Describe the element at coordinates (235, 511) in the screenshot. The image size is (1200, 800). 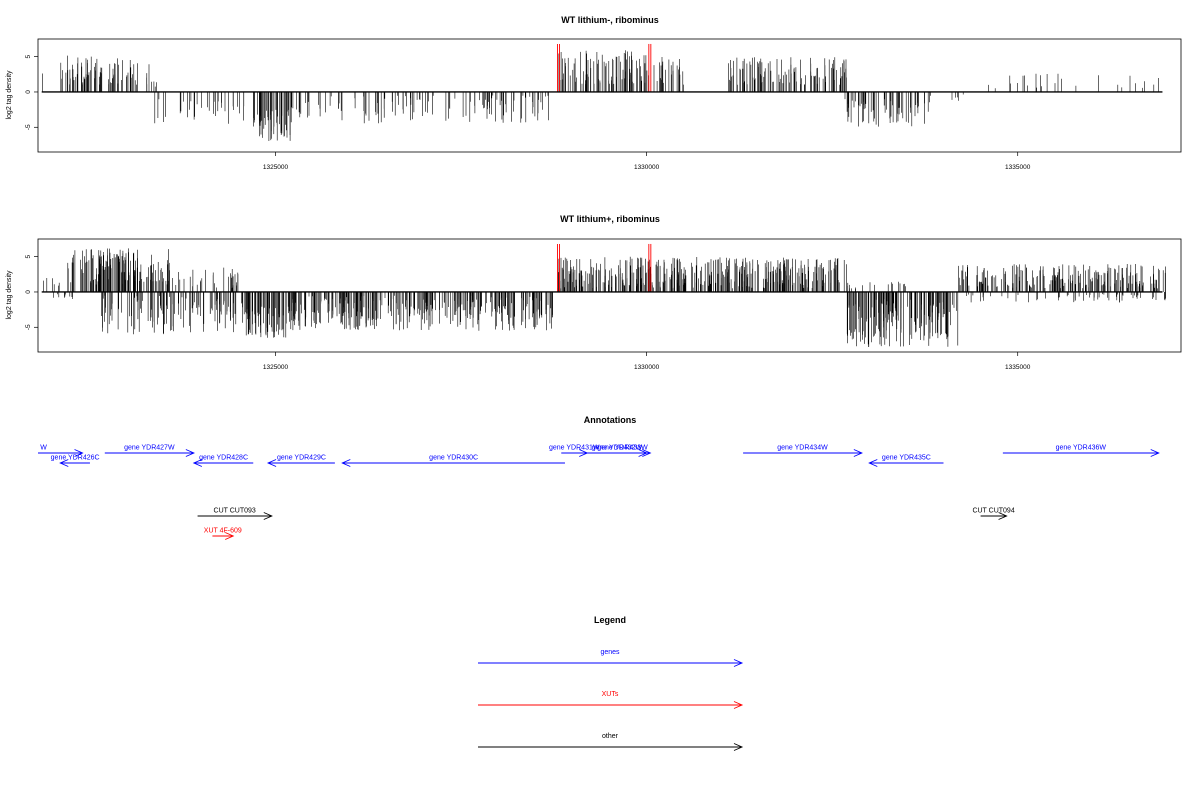
I see `feature-label: CUT CUT093` at that location.